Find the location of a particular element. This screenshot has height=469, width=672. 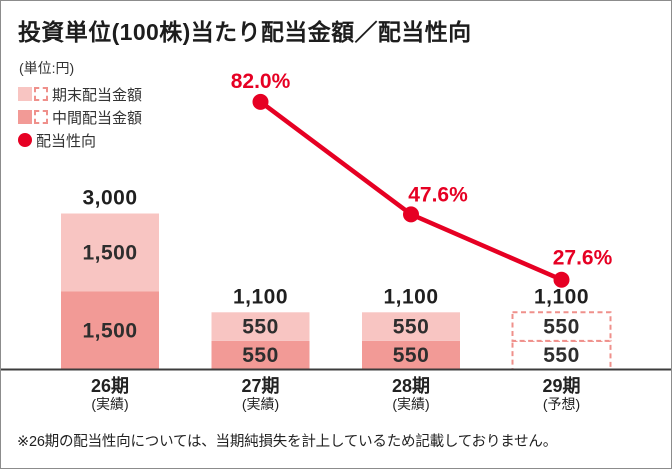

payout-ratio-dot-icon is located at coordinates (25, 140).